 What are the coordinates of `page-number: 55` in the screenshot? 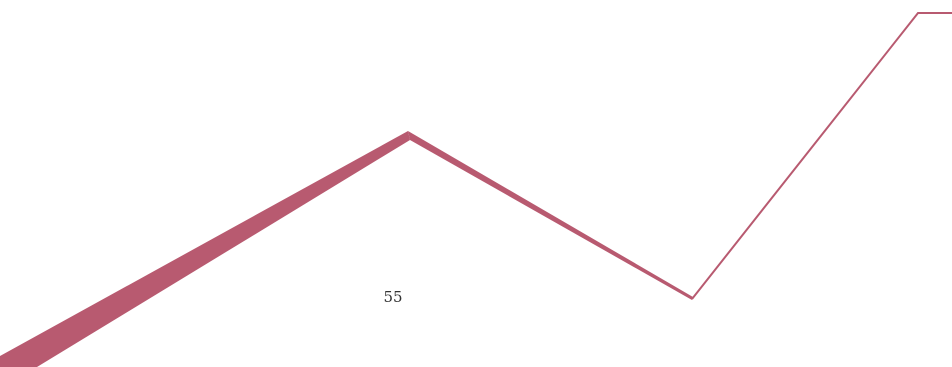 It's located at (393, 297).